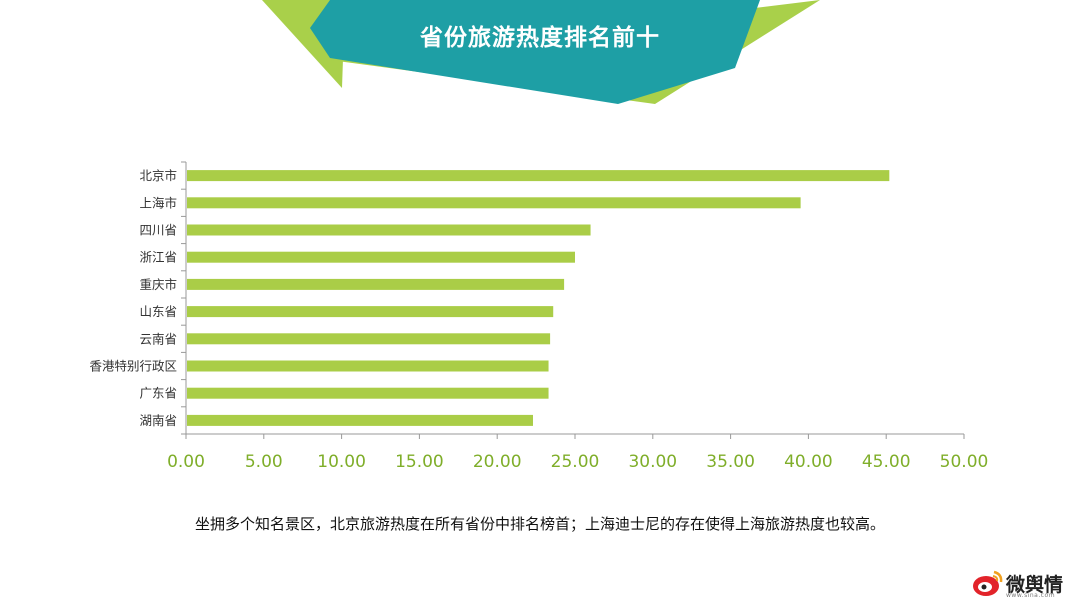 The height and width of the screenshot is (608, 1080). I want to click on x-tick-label: 25.00, so click(575, 462).